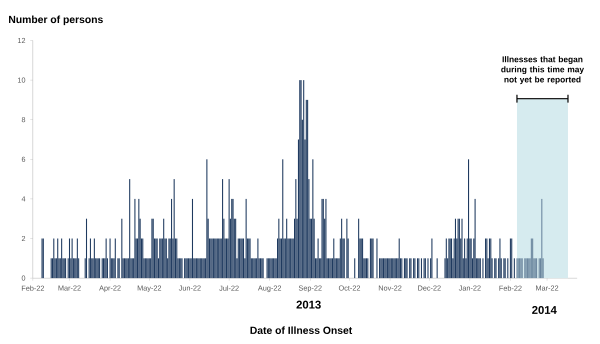  Describe the element at coordinates (544, 310) in the screenshot. I see `text: 2014` at that location.